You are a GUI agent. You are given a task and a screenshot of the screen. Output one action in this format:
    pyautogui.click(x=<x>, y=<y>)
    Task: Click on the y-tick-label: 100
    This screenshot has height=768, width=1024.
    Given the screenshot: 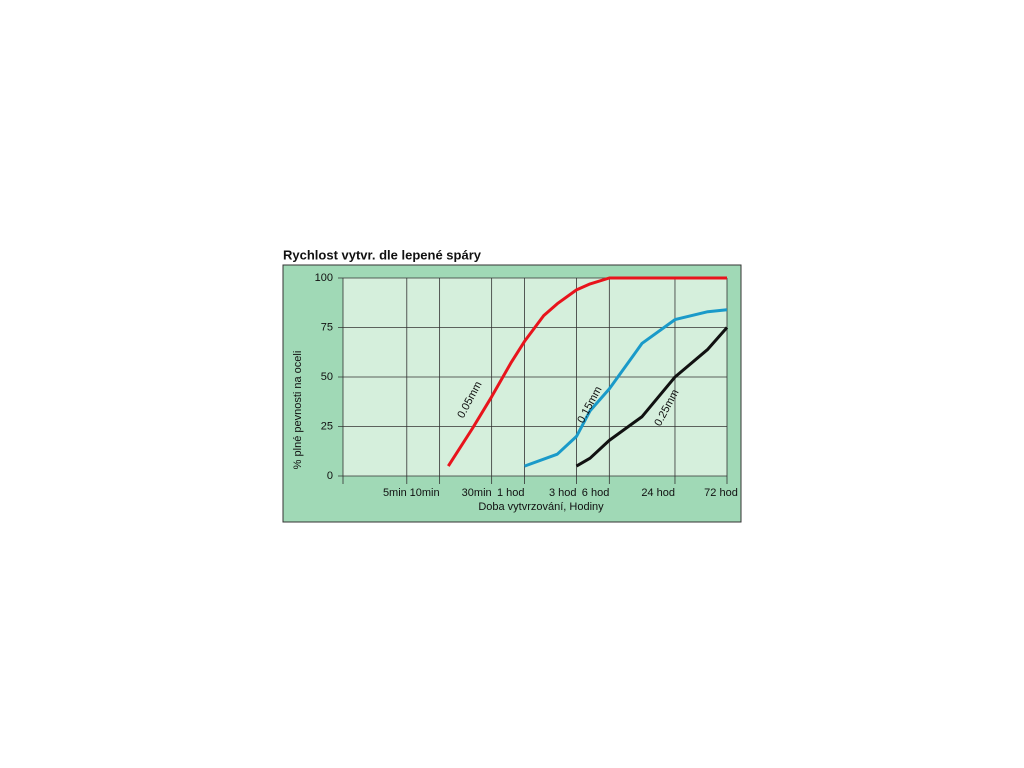 What is the action you would take?
    pyautogui.click(x=324, y=278)
    